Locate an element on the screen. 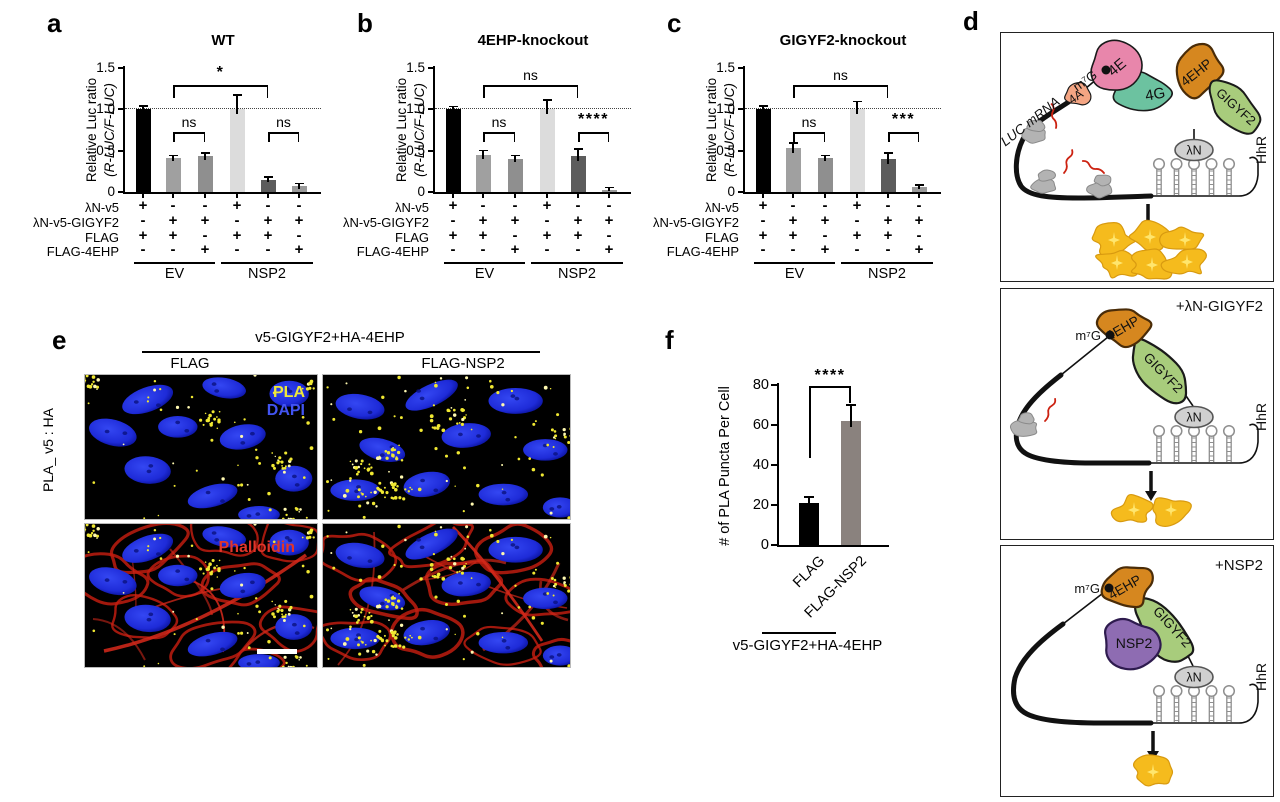 This screenshot has height=802, width=1280. m7g-cap-label: m⁷G is located at coordinates (1088, 335).